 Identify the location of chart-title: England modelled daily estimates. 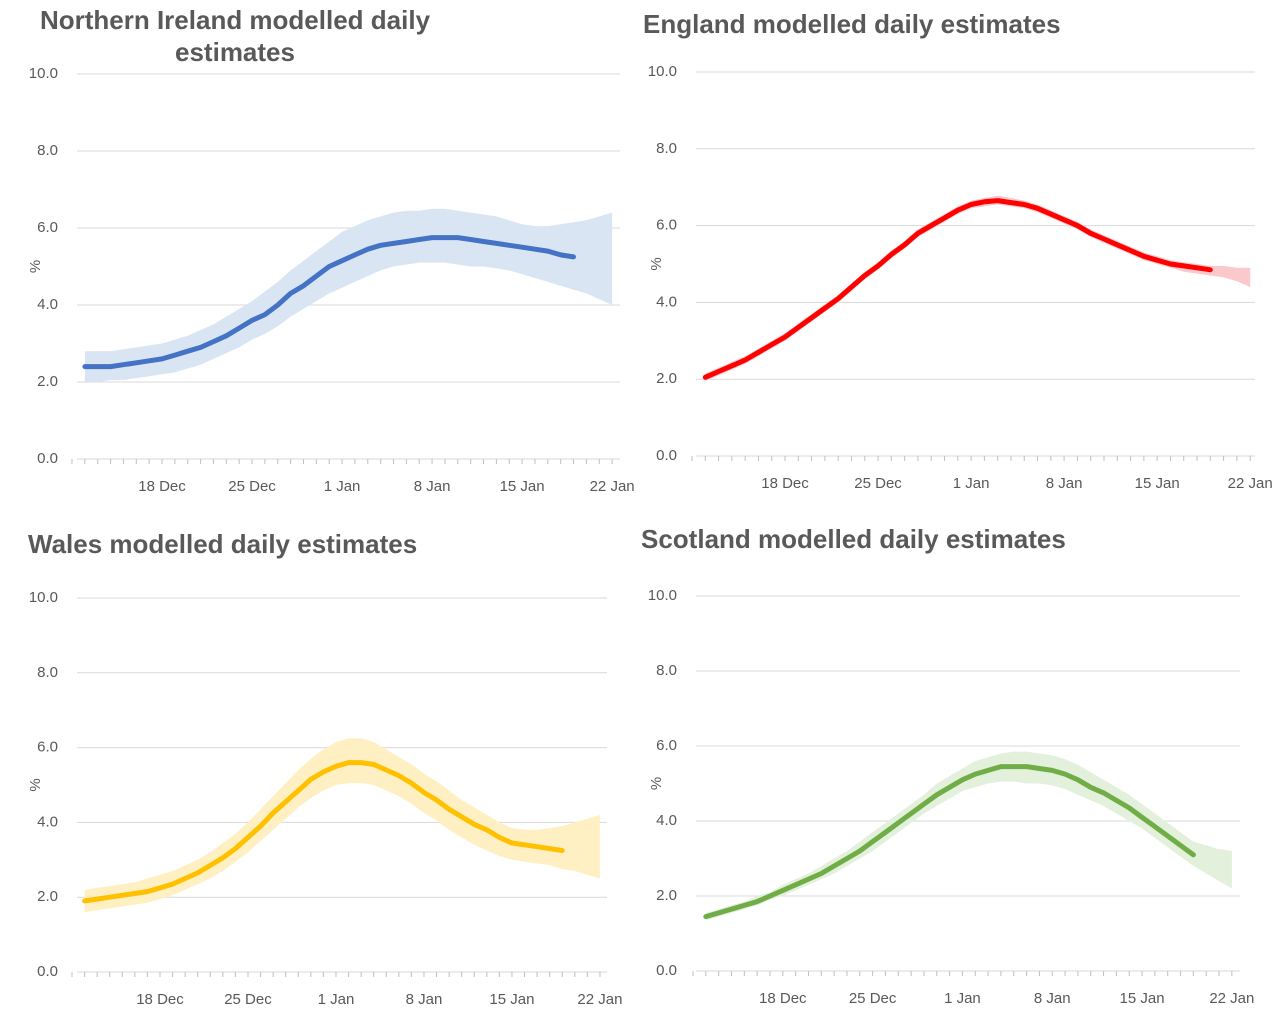
(852, 24).